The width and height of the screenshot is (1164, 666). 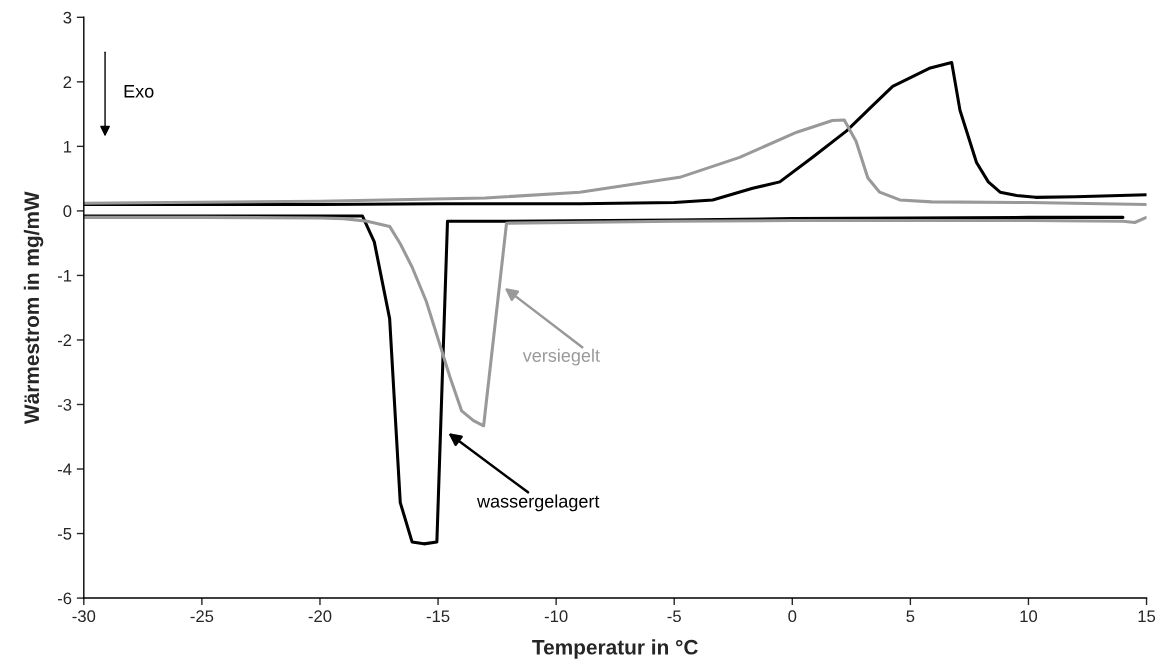 I want to click on y-tick-label: 3, so click(x=67, y=17).